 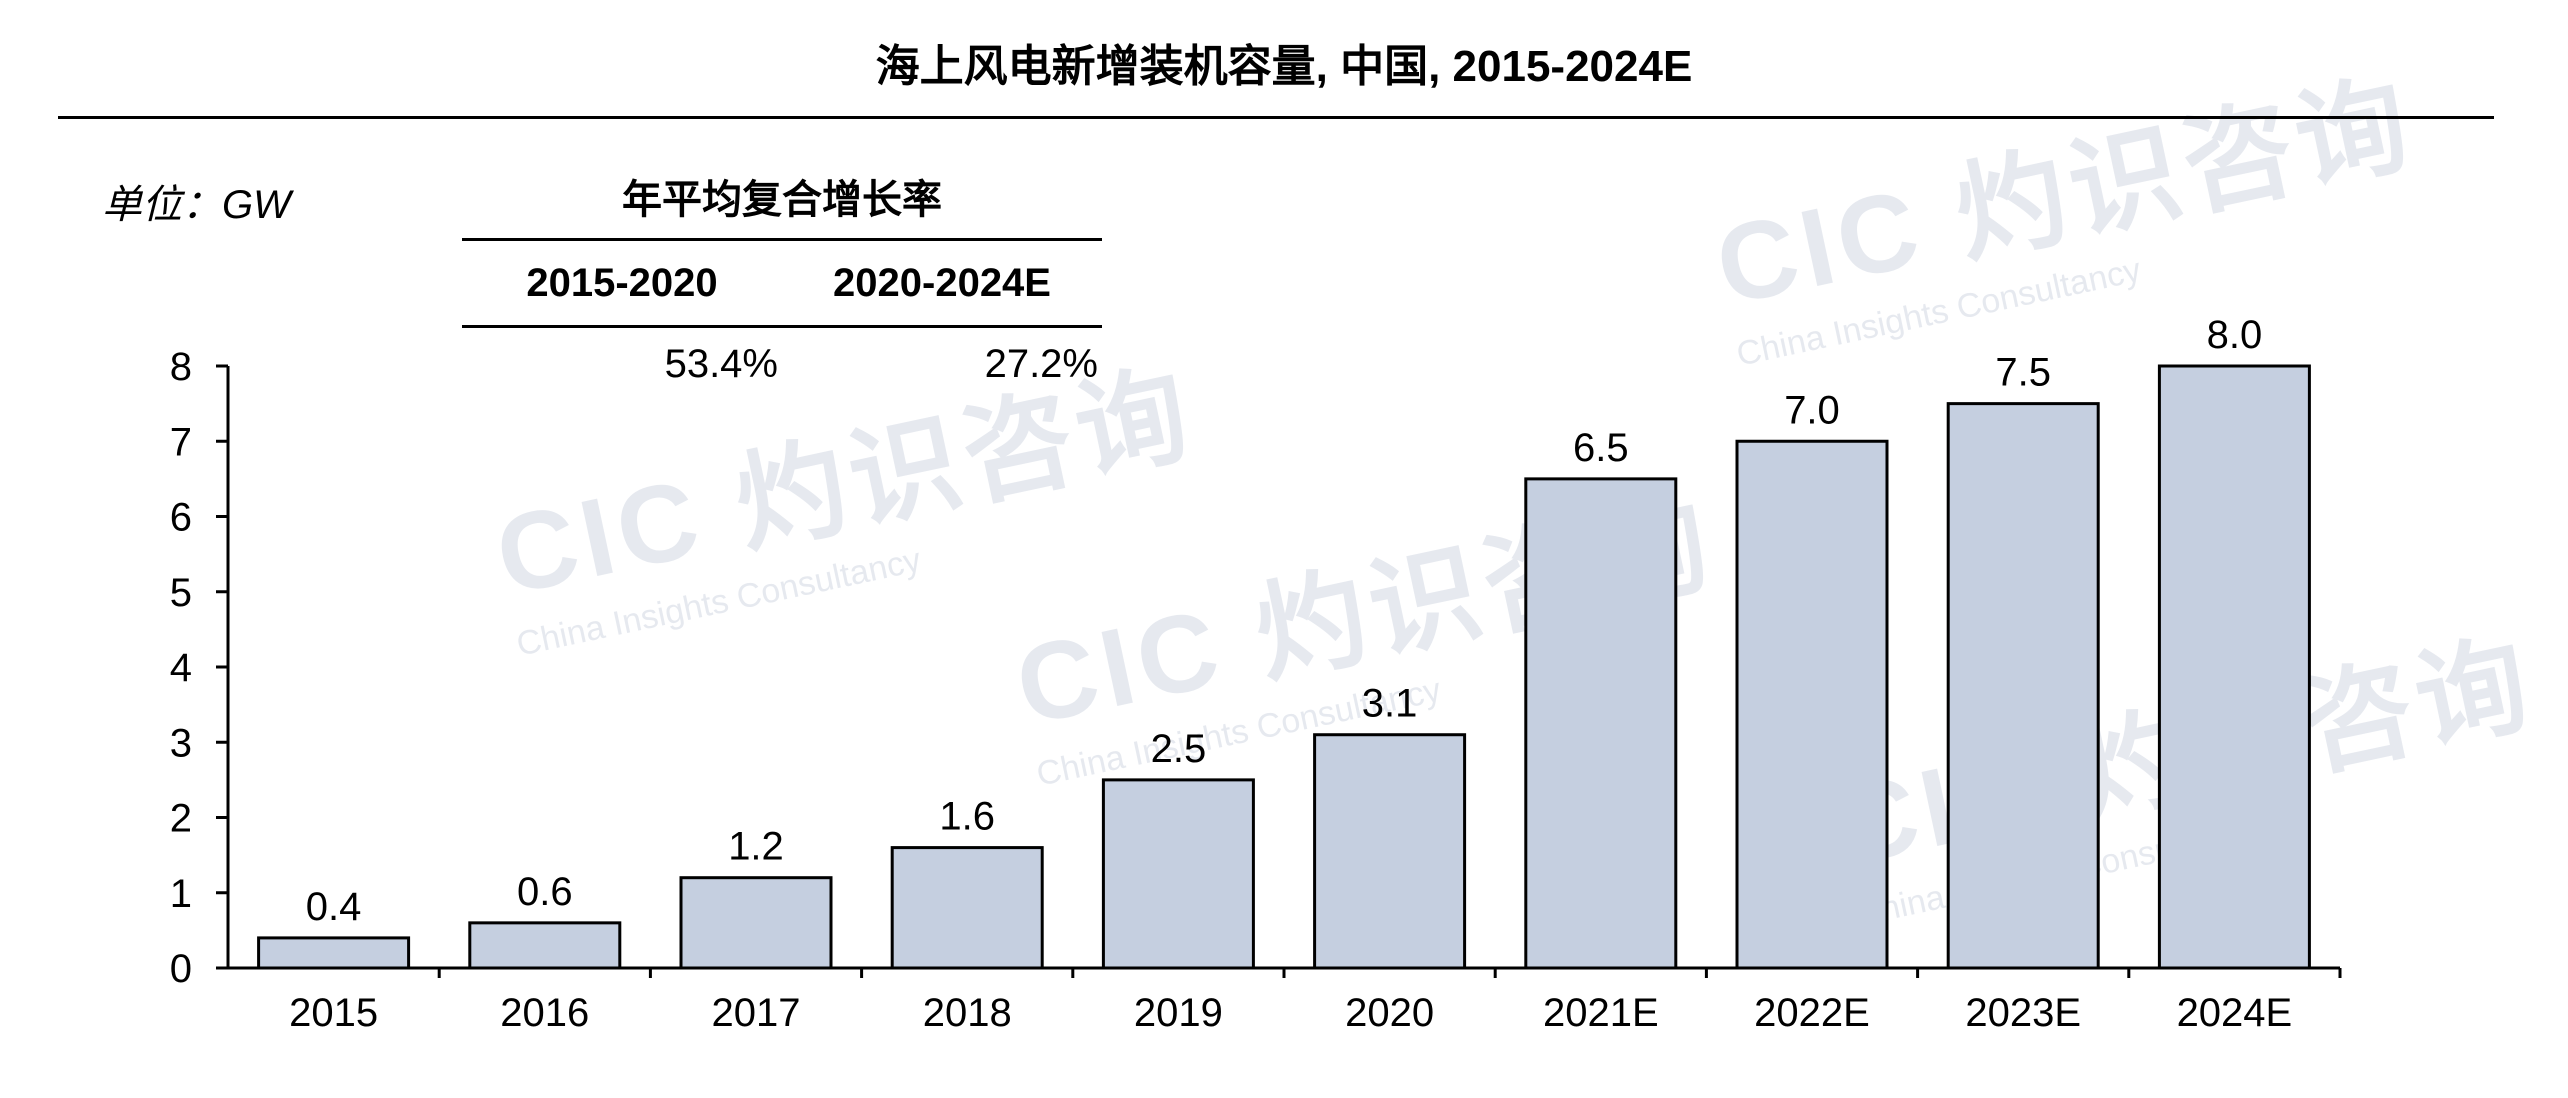 What do you see at coordinates (1601, 1013) in the screenshot?
I see `x-tick-label: 2021E` at bounding box center [1601, 1013].